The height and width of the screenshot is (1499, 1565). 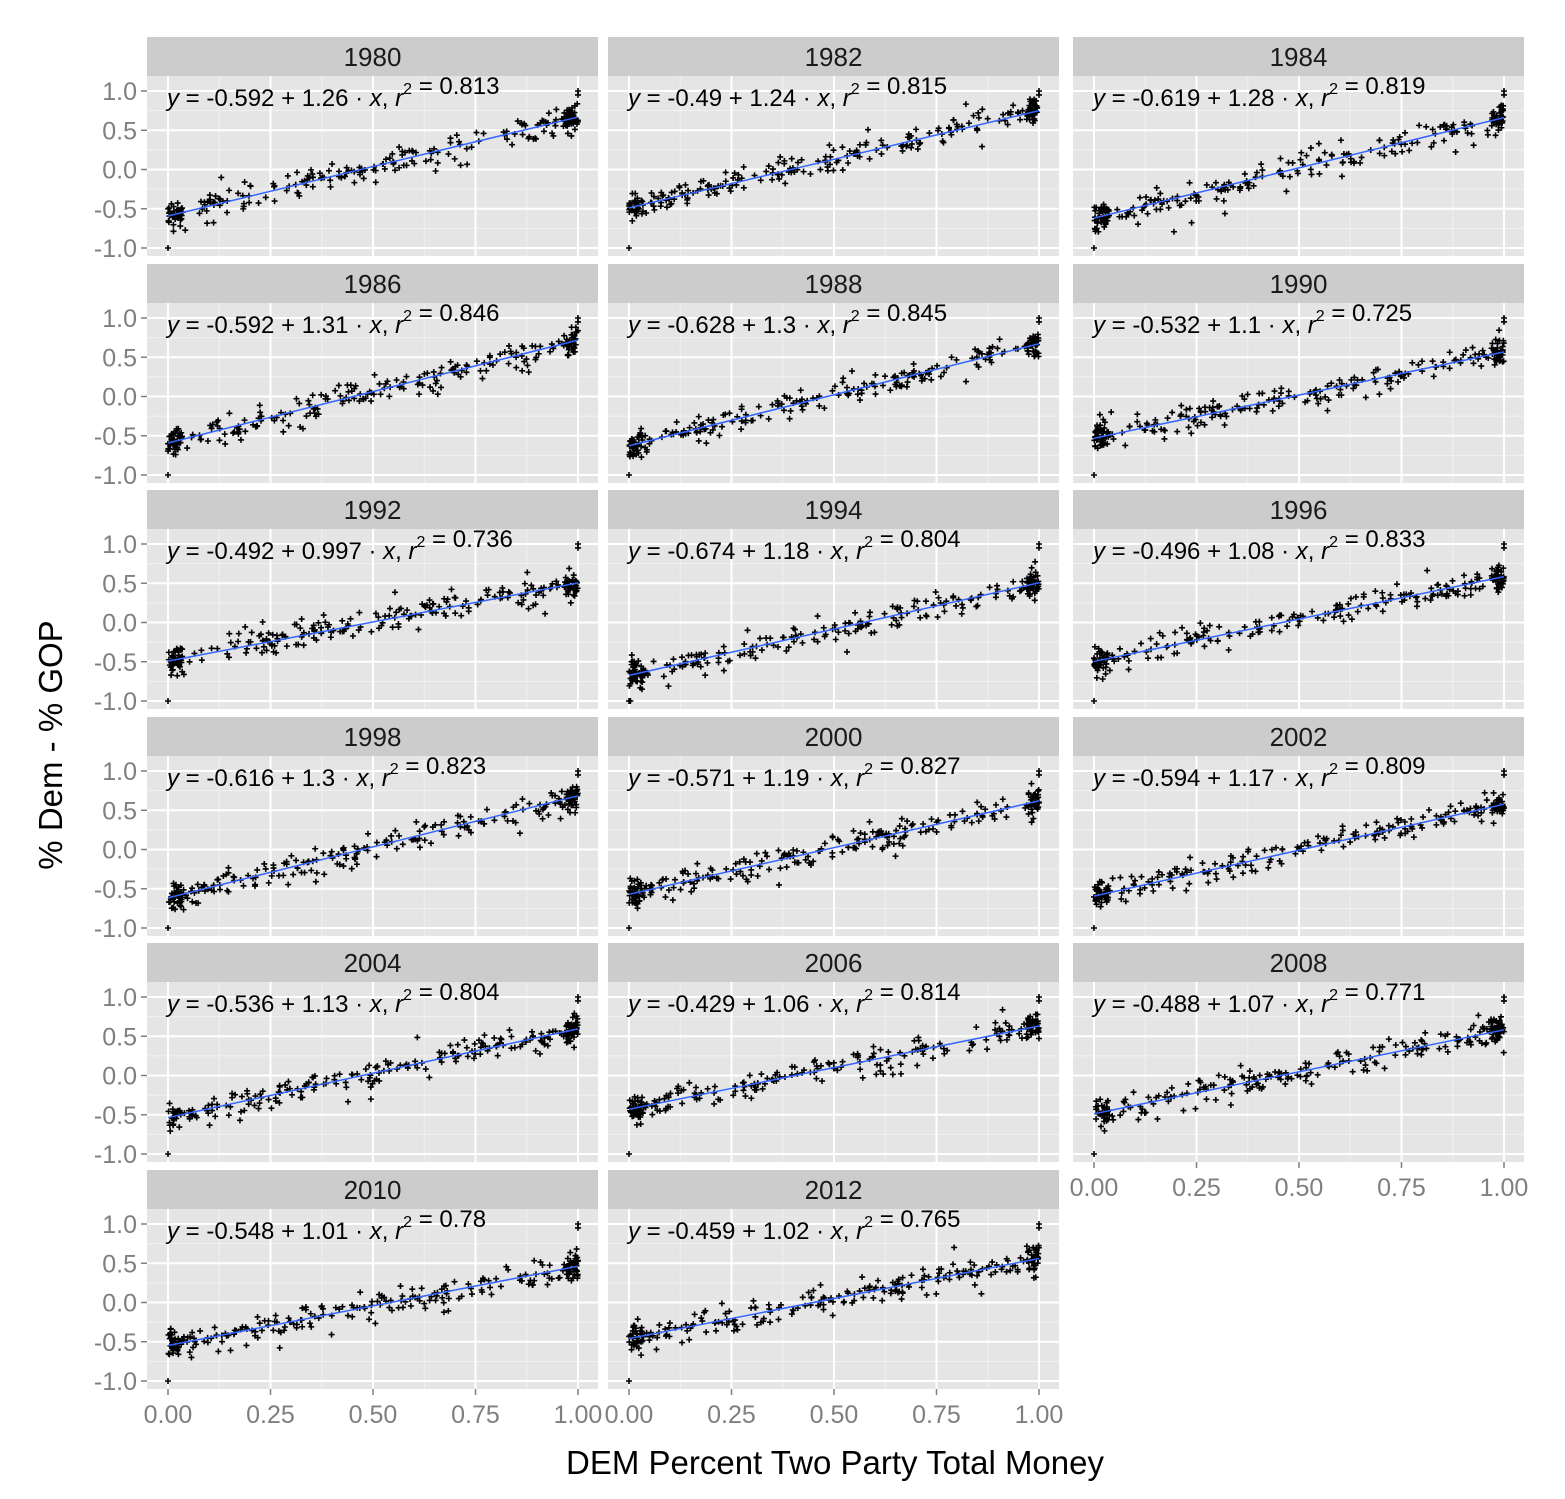 I want to click on facet-strip, so click(x=833, y=509).